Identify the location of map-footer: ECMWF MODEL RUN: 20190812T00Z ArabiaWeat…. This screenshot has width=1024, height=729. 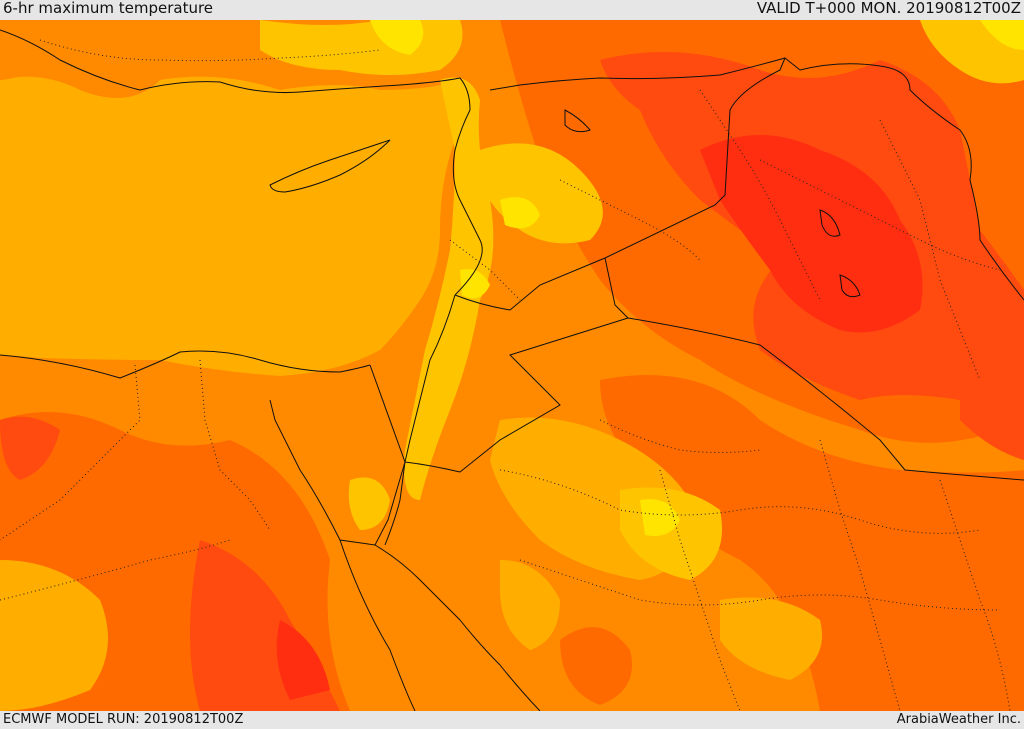
(512, 720).